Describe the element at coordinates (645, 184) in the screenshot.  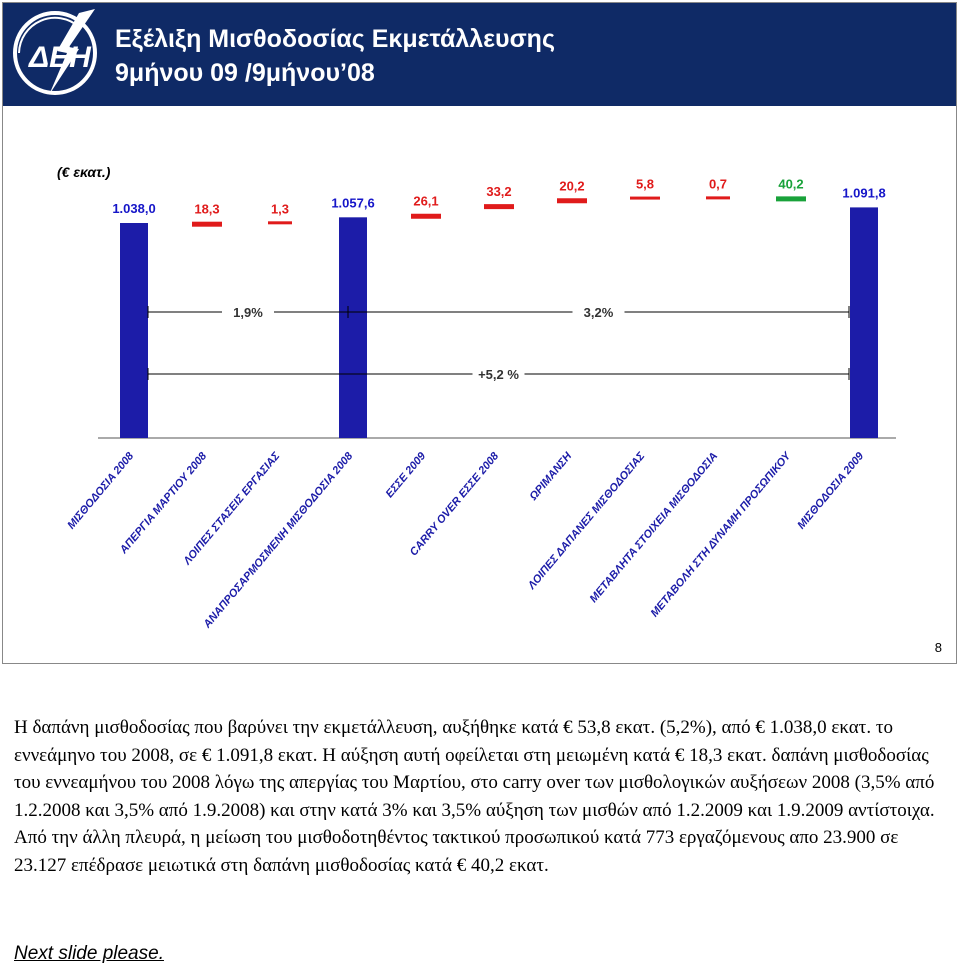
I see `data-label: 5,8` at that location.